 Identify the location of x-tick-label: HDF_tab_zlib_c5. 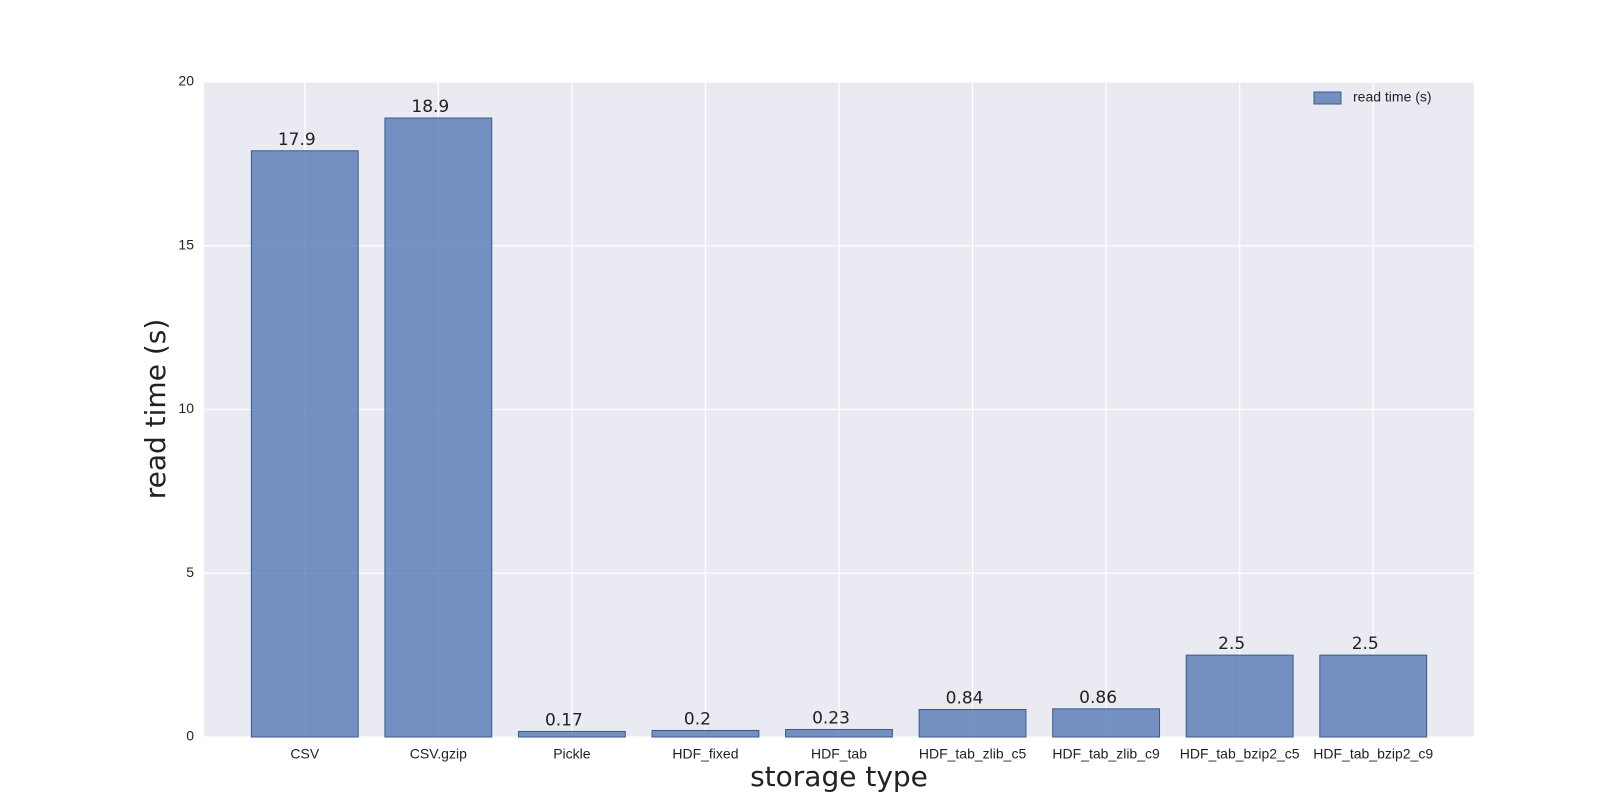
(973, 754).